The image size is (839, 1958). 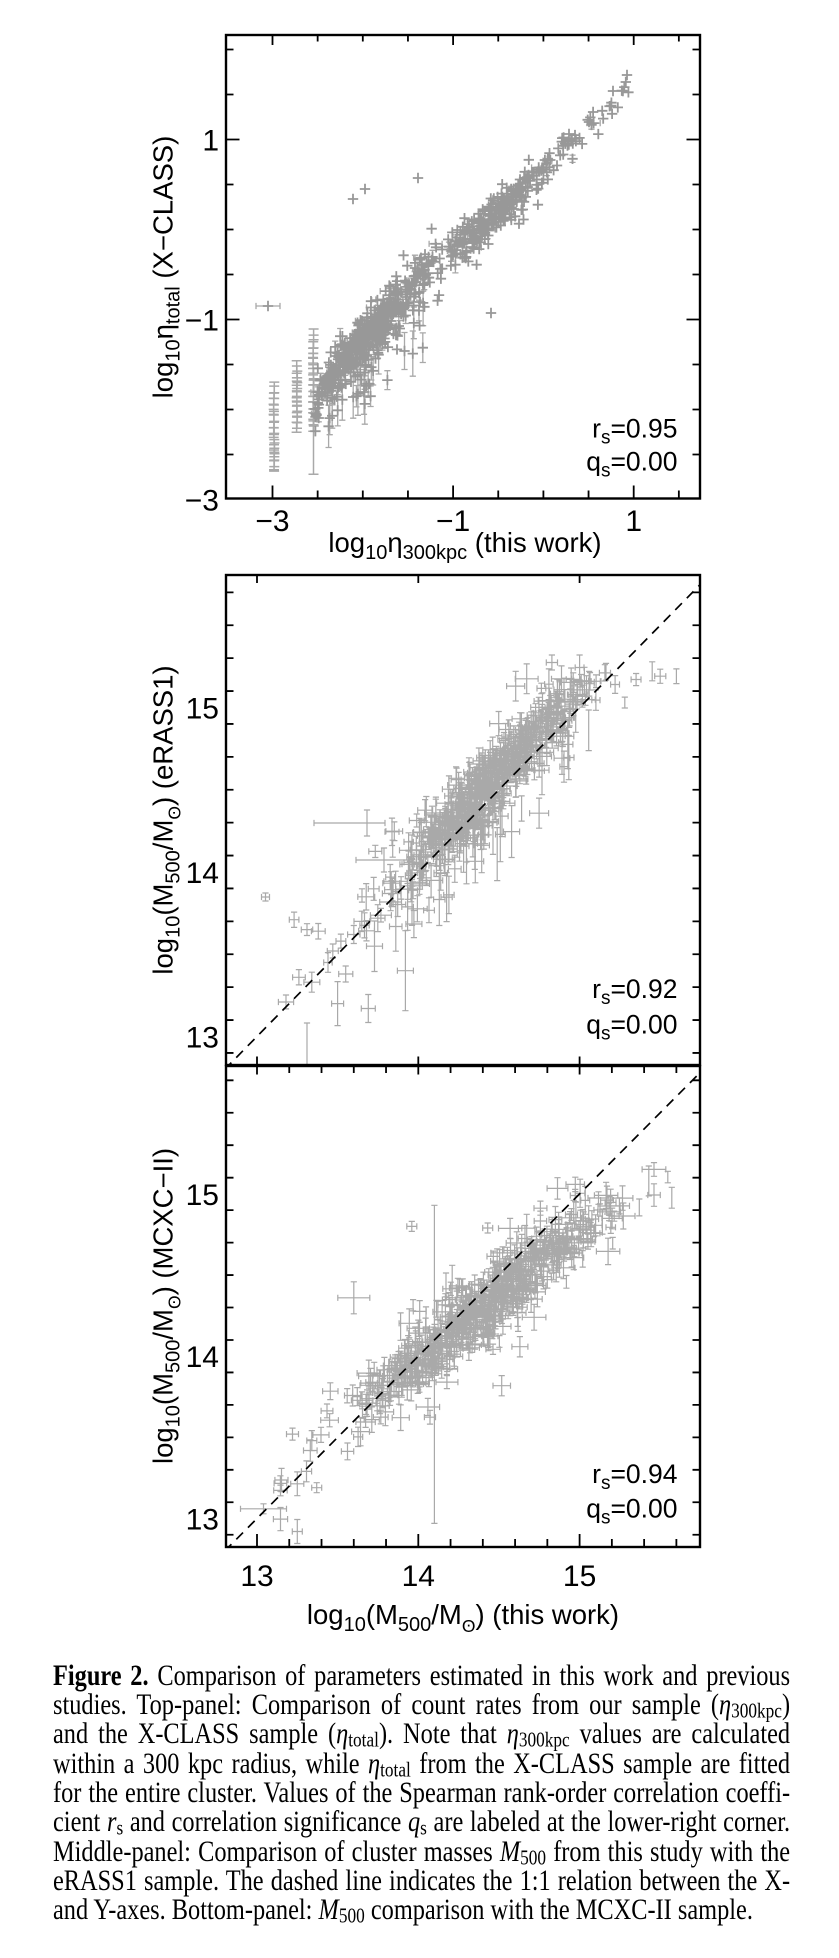 What do you see at coordinates (464, 545) in the screenshot?
I see `svg-text: log10η300kpc (this work)` at bounding box center [464, 545].